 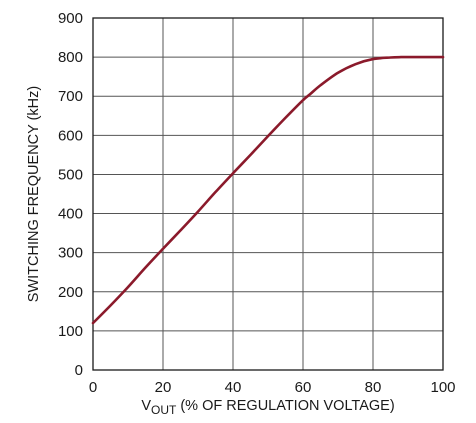 I want to click on x-axis-label-main: V, so click(x=146, y=406).